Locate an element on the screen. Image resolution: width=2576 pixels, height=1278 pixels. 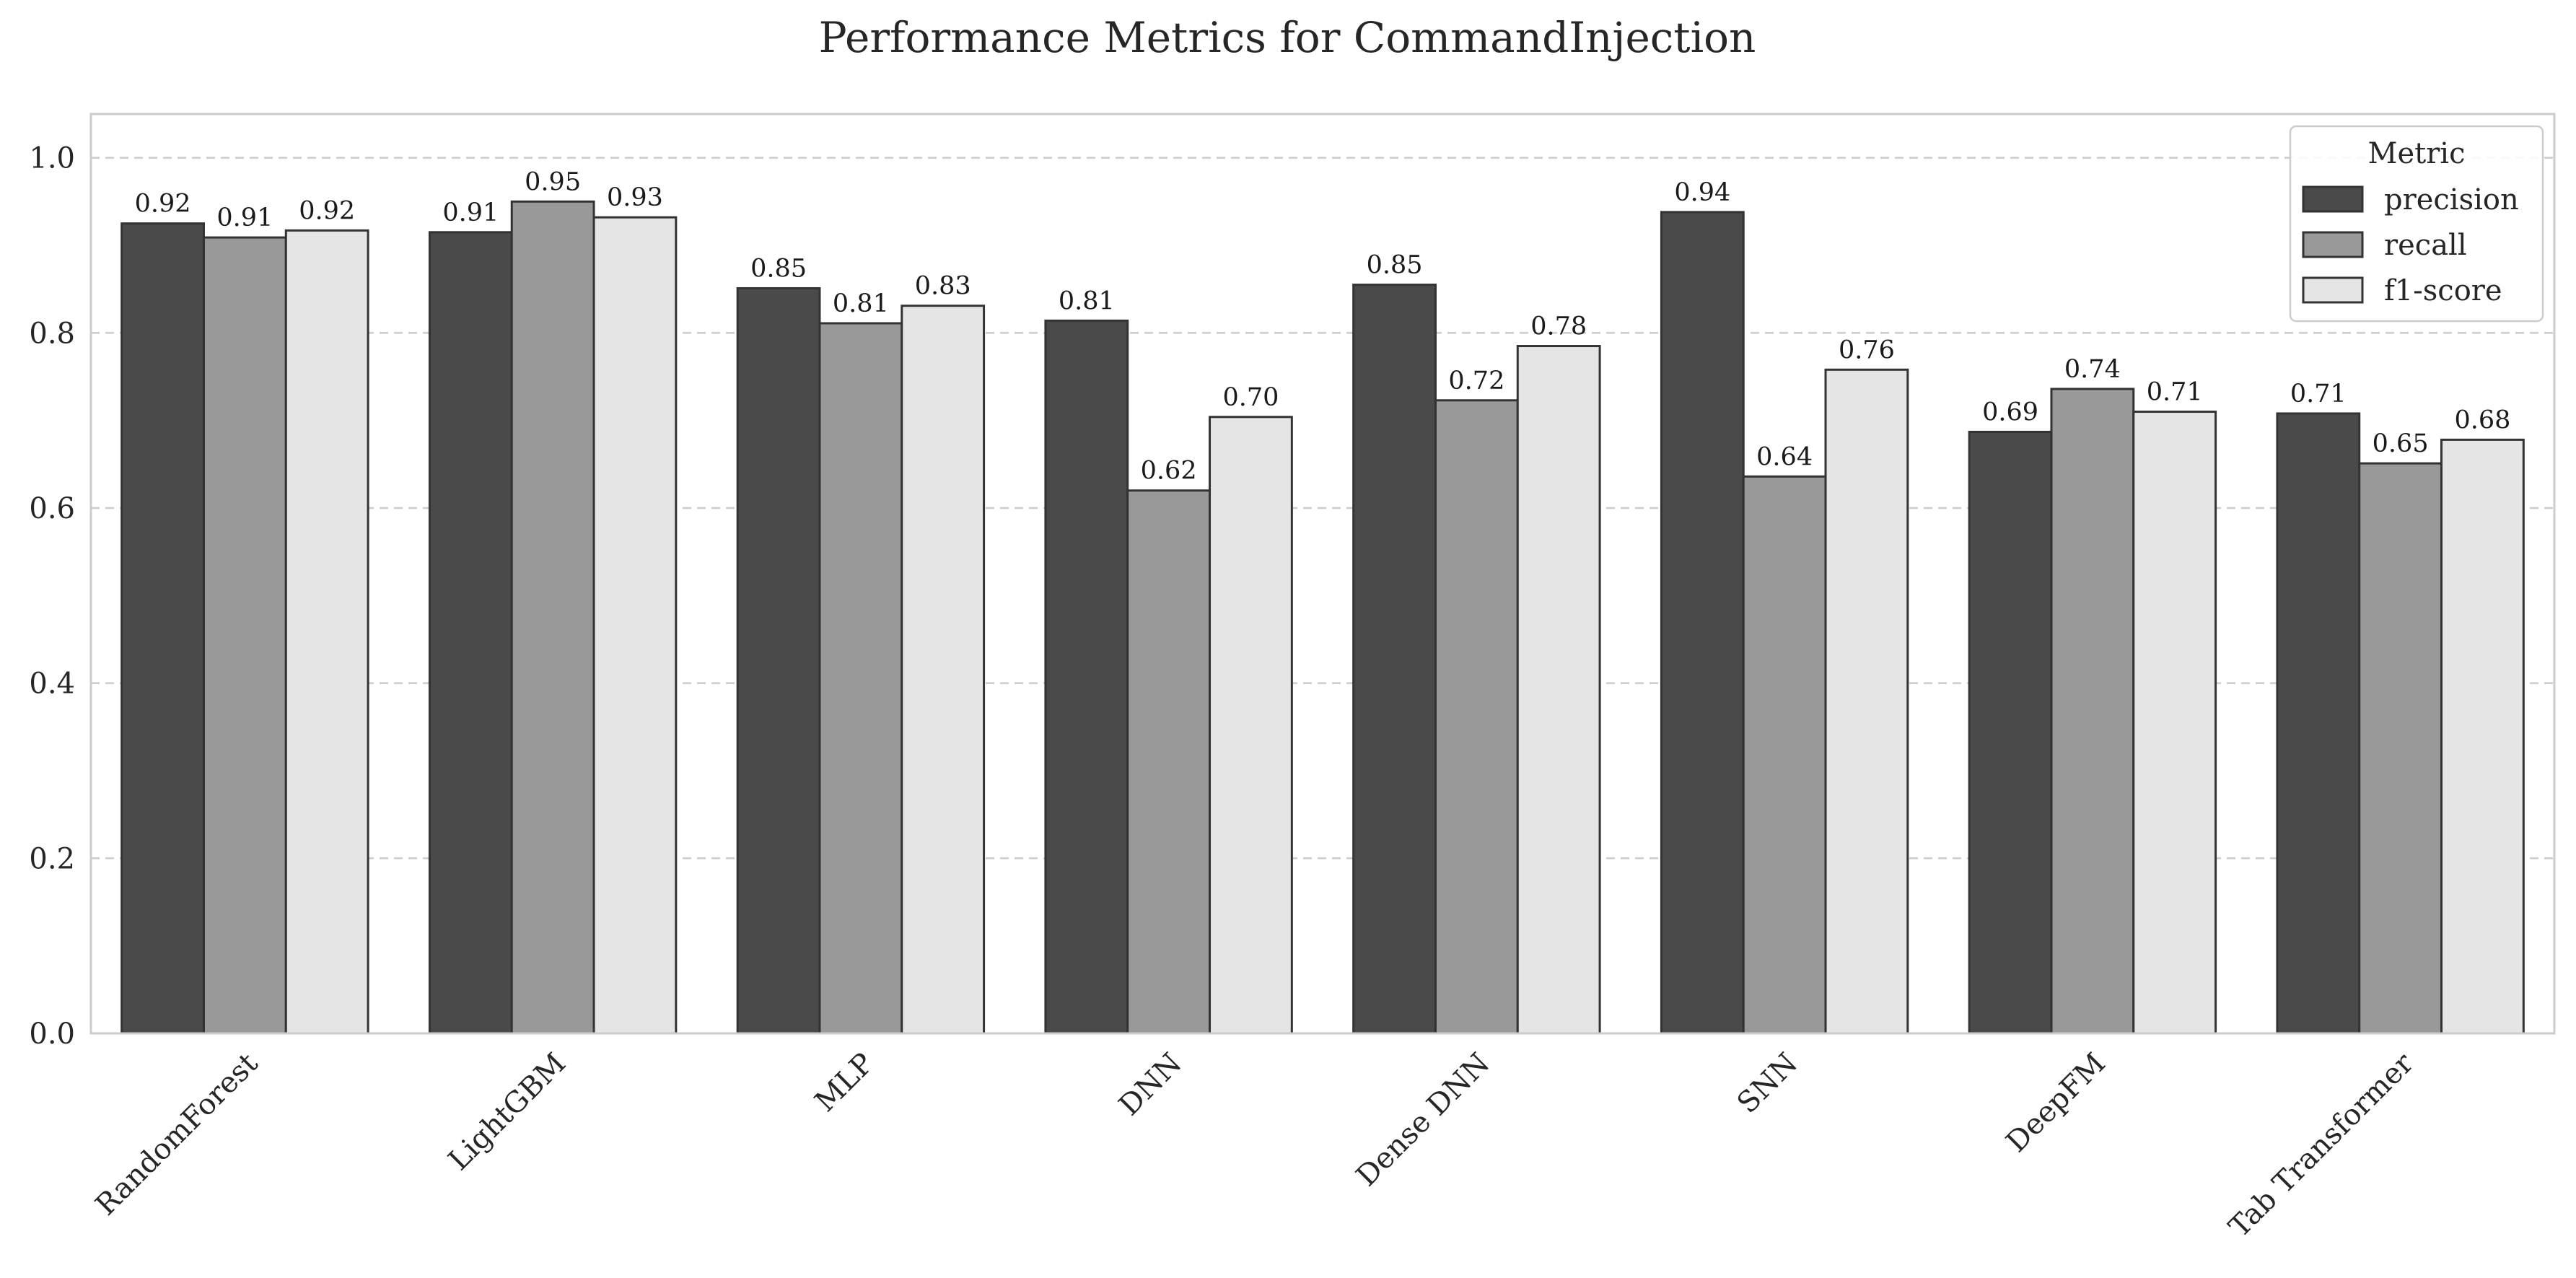
y-axis: 0.0 0.2 0.4 0.6 0.8 1.0 is located at coordinates (52, 596).